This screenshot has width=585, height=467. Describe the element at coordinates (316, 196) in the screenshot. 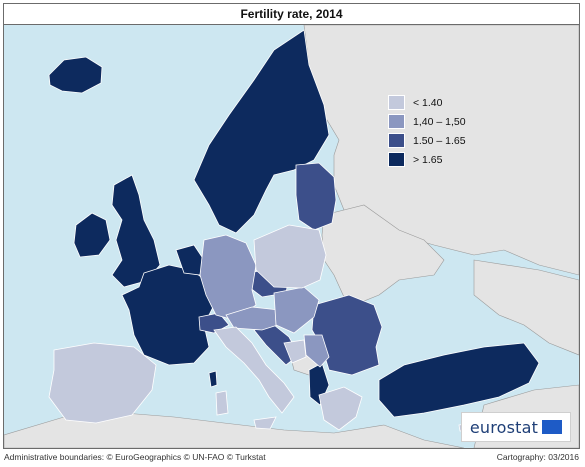

I see `region-baltics` at that location.